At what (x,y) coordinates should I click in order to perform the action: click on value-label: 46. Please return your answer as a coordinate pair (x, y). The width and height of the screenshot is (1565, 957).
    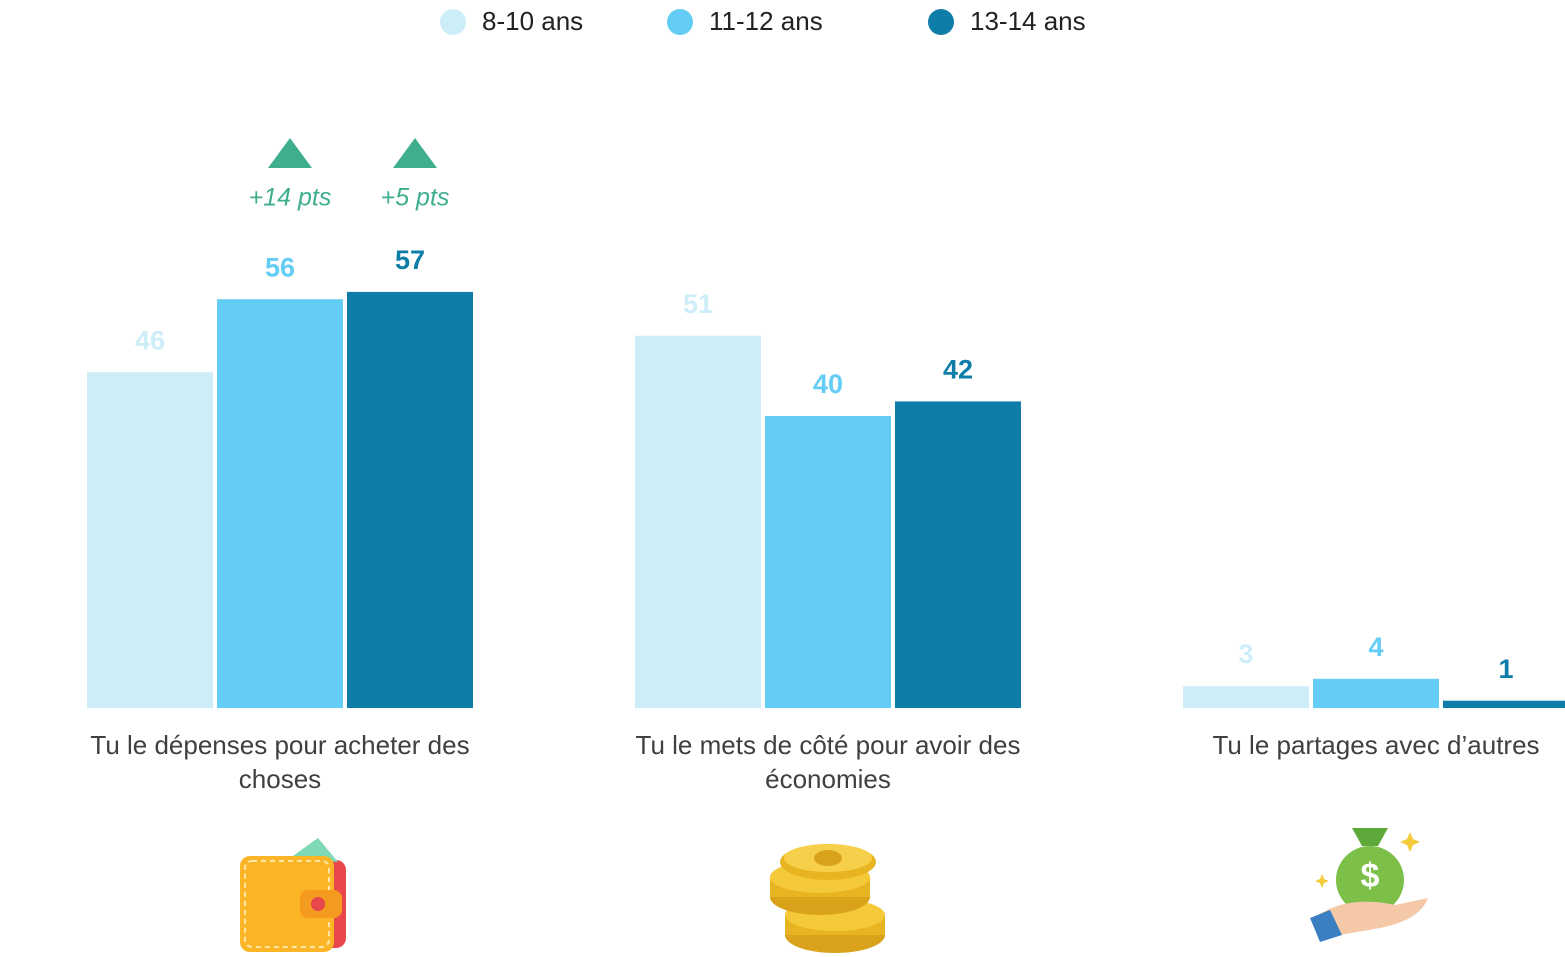
    Looking at the image, I should click on (150, 340).